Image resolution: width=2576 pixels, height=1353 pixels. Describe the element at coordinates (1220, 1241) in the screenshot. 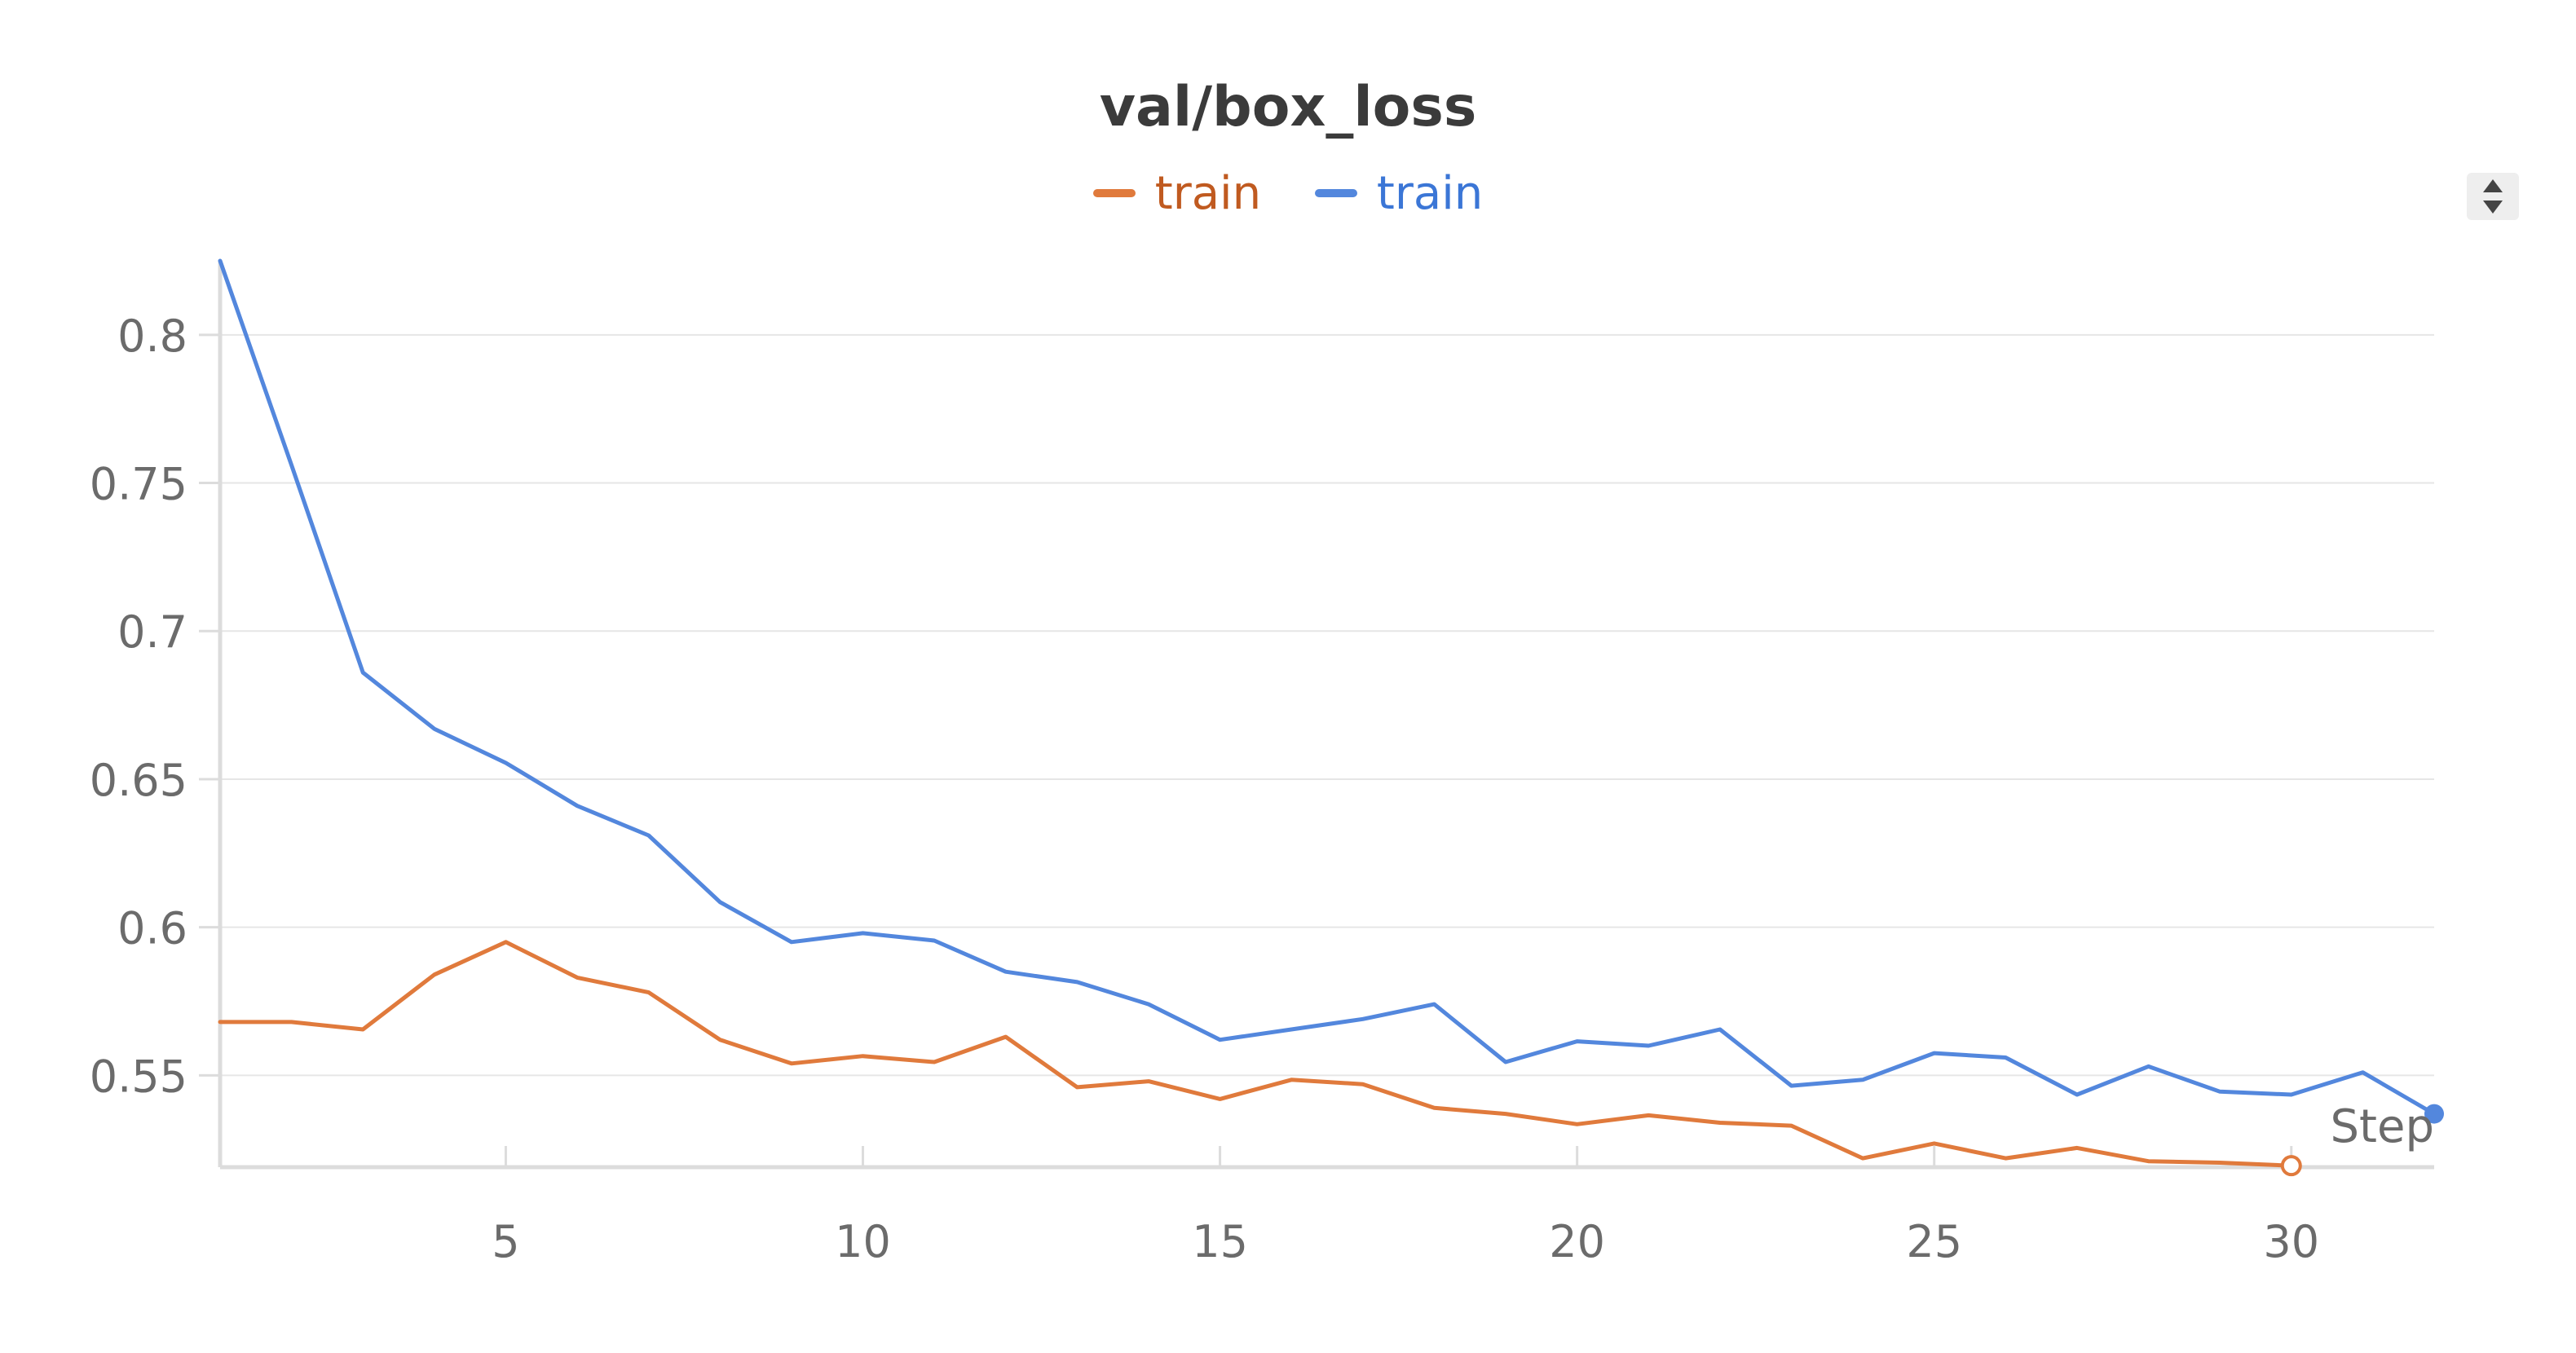

I see `x-tick-label: 15` at that location.